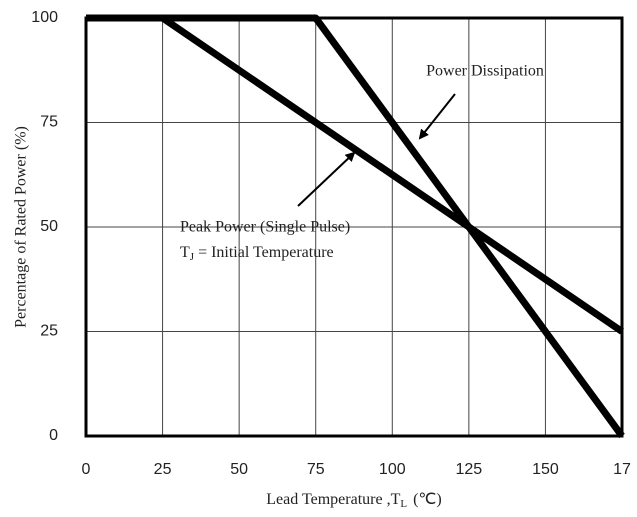 The height and width of the screenshot is (517, 637). I want to click on x-tick-label: 25, so click(163, 469).